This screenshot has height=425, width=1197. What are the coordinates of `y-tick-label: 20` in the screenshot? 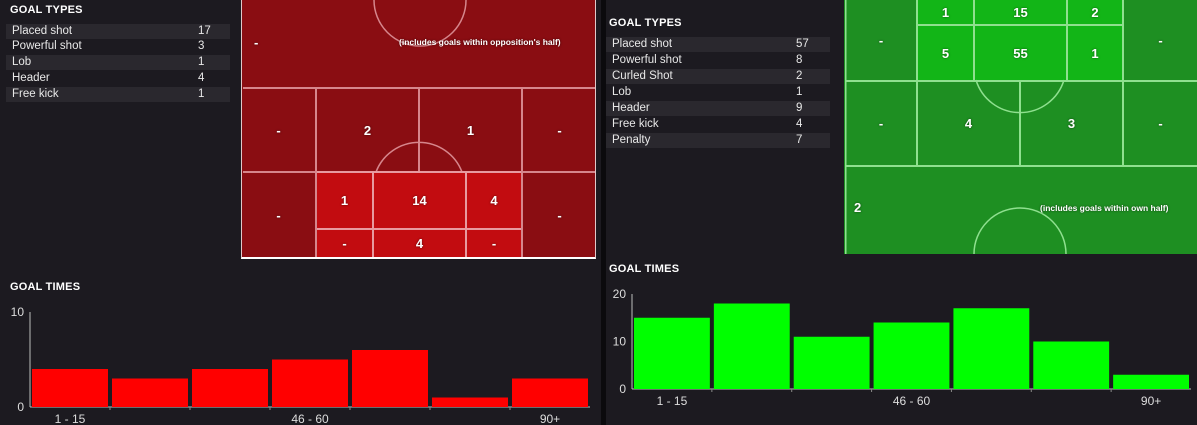 It's located at (620, 294).